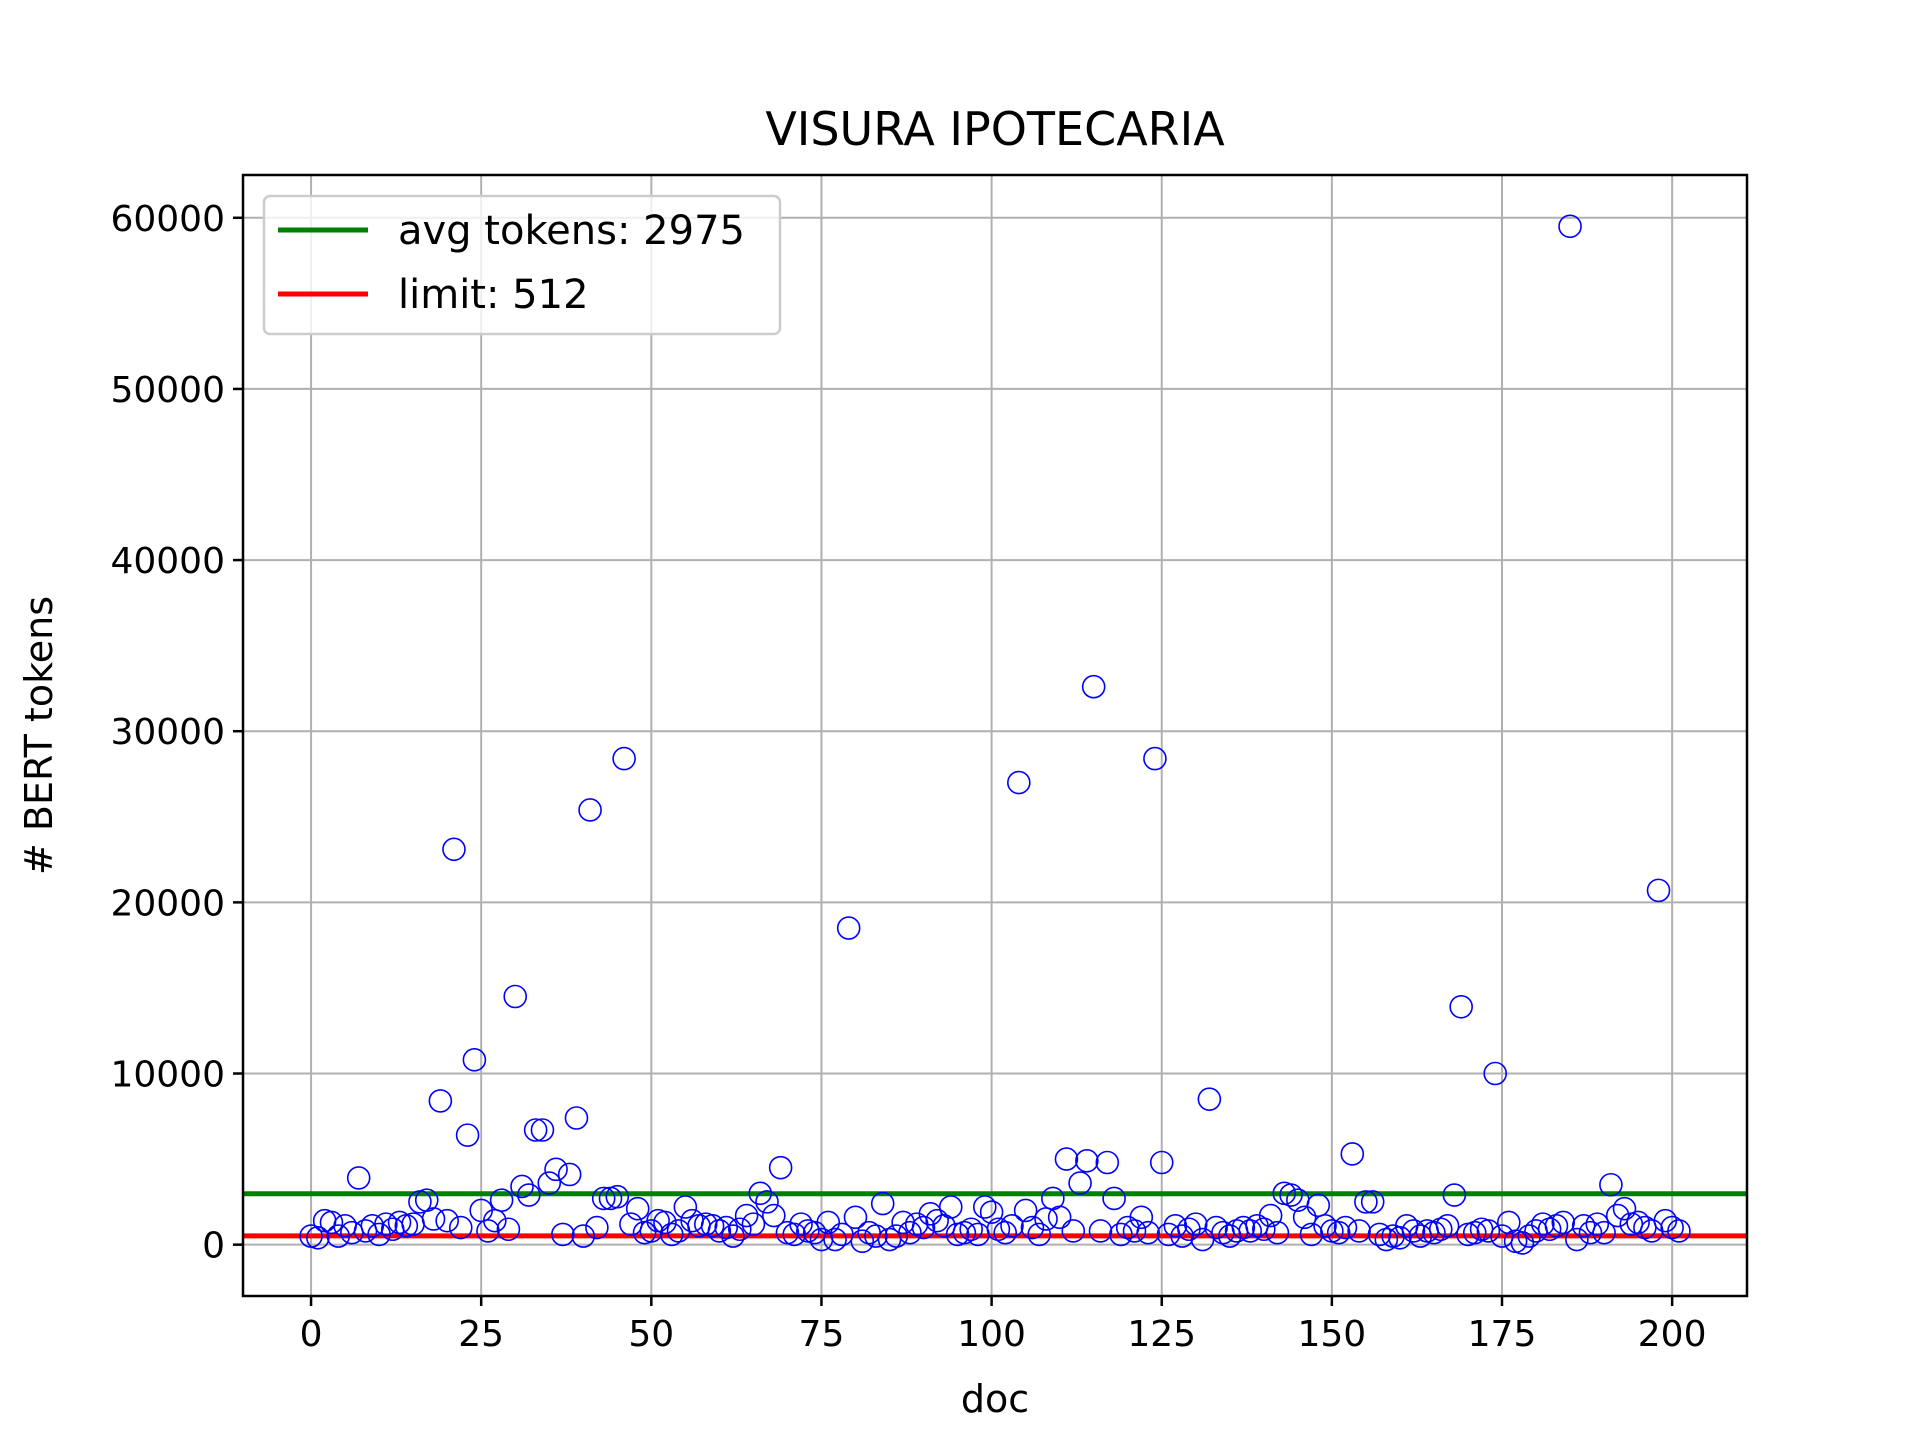 The height and width of the screenshot is (1440, 1920). Describe the element at coordinates (822, 1334) in the screenshot. I see `x-tick-label: 75` at that location.